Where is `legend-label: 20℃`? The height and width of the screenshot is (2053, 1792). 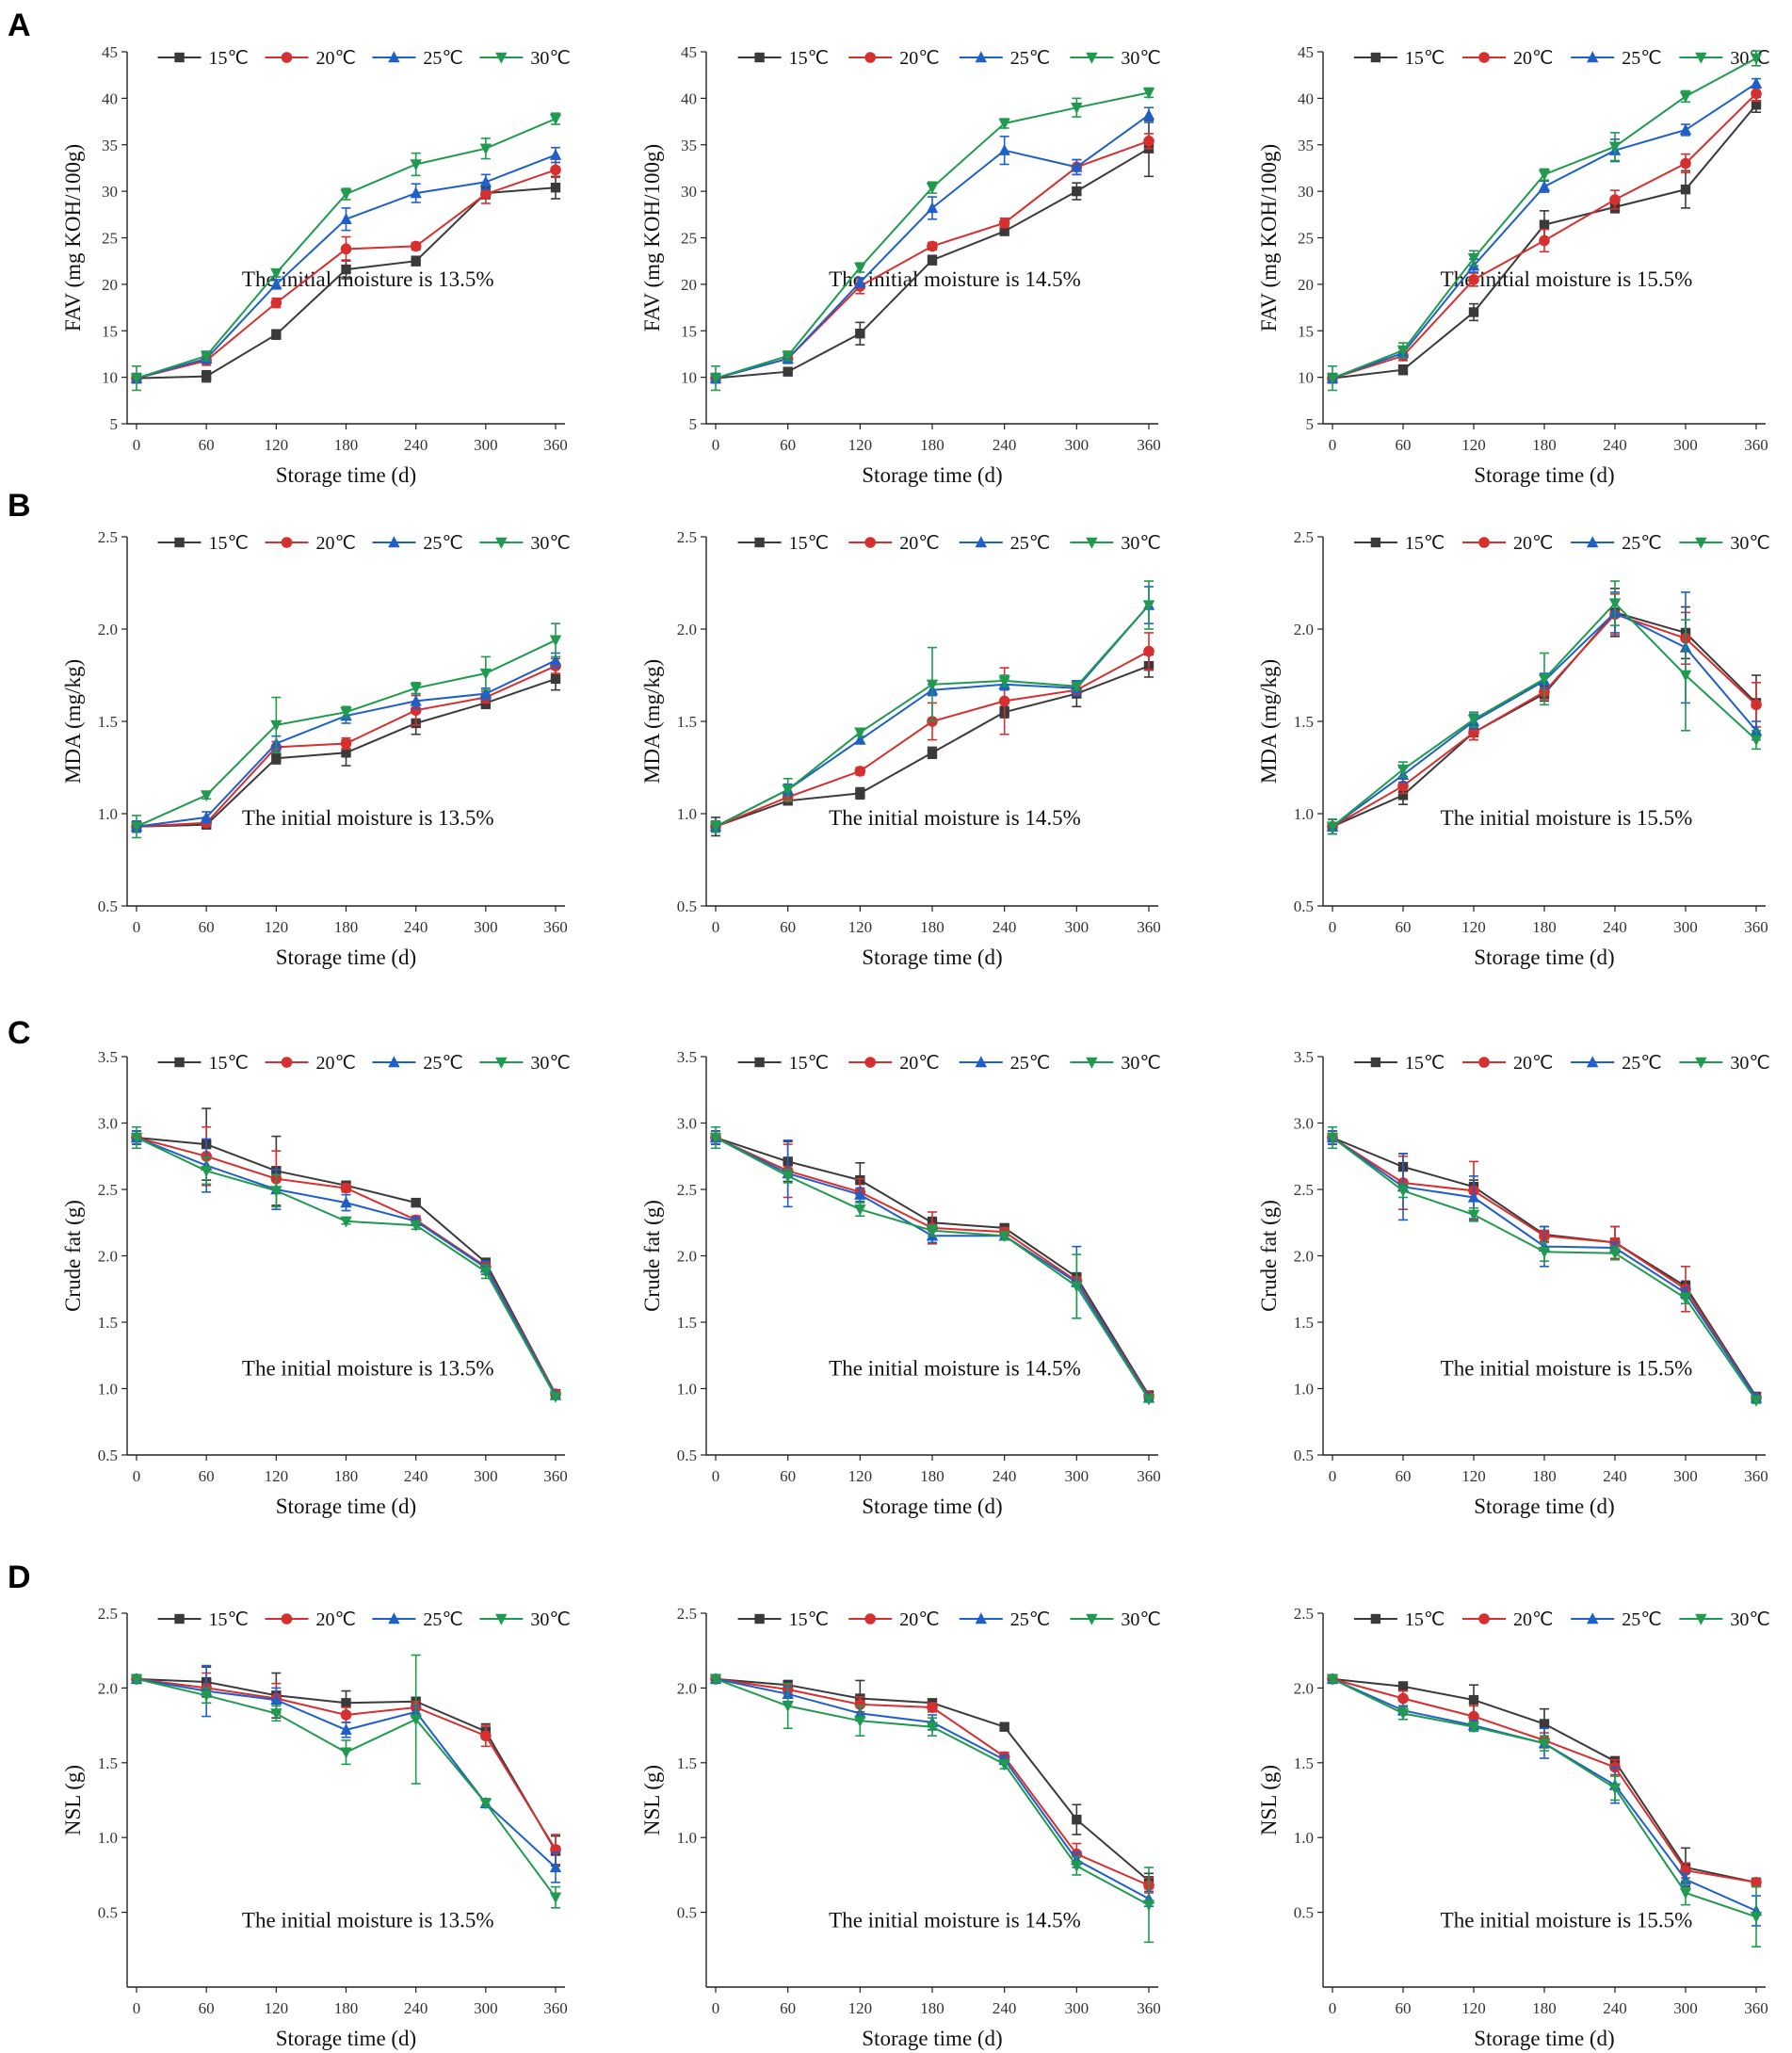
legend-label: 20℃ is located at coordinates (335, 543).